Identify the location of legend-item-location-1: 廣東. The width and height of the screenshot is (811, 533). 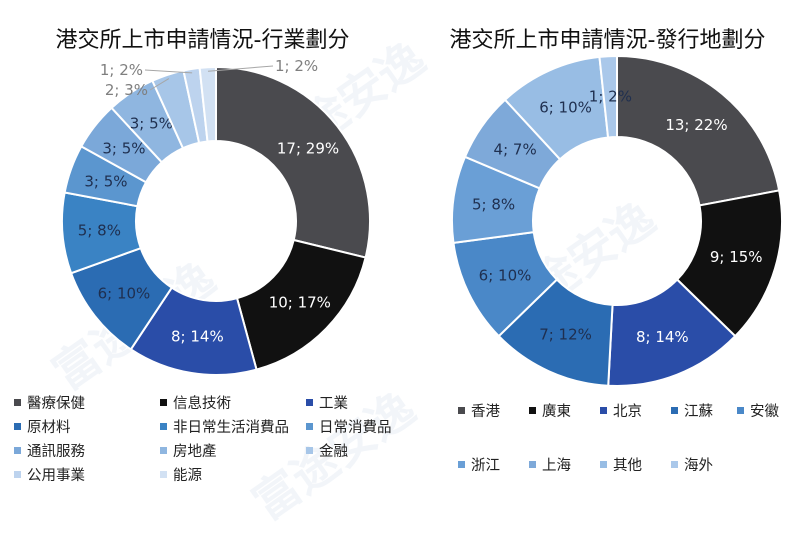
(550, 410).